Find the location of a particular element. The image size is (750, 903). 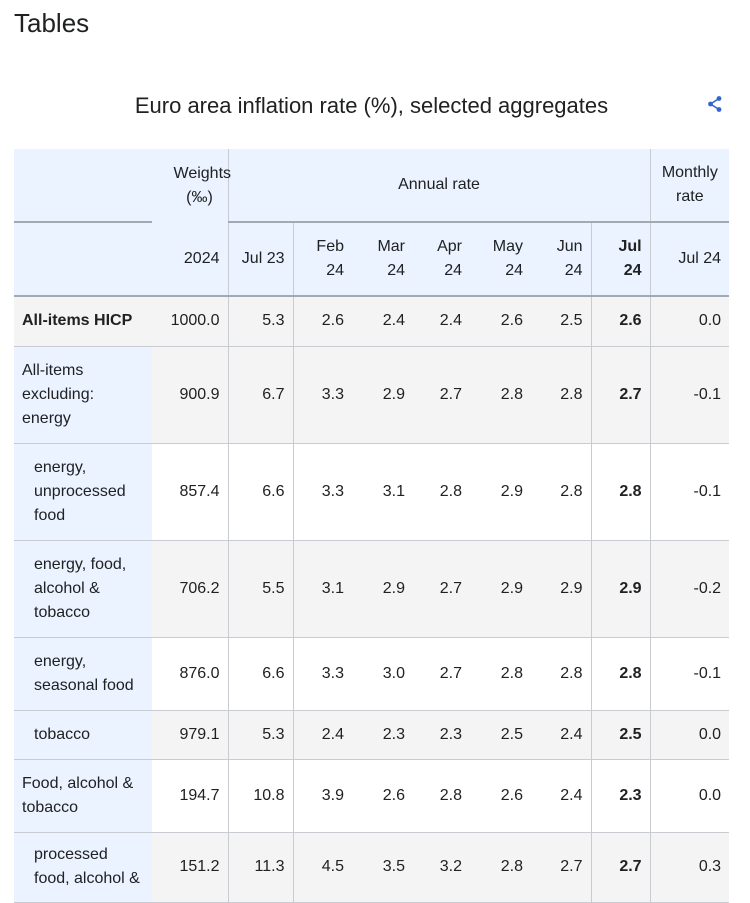

header-monthly-text: Monthly rate is located at coordinates (689, 184).